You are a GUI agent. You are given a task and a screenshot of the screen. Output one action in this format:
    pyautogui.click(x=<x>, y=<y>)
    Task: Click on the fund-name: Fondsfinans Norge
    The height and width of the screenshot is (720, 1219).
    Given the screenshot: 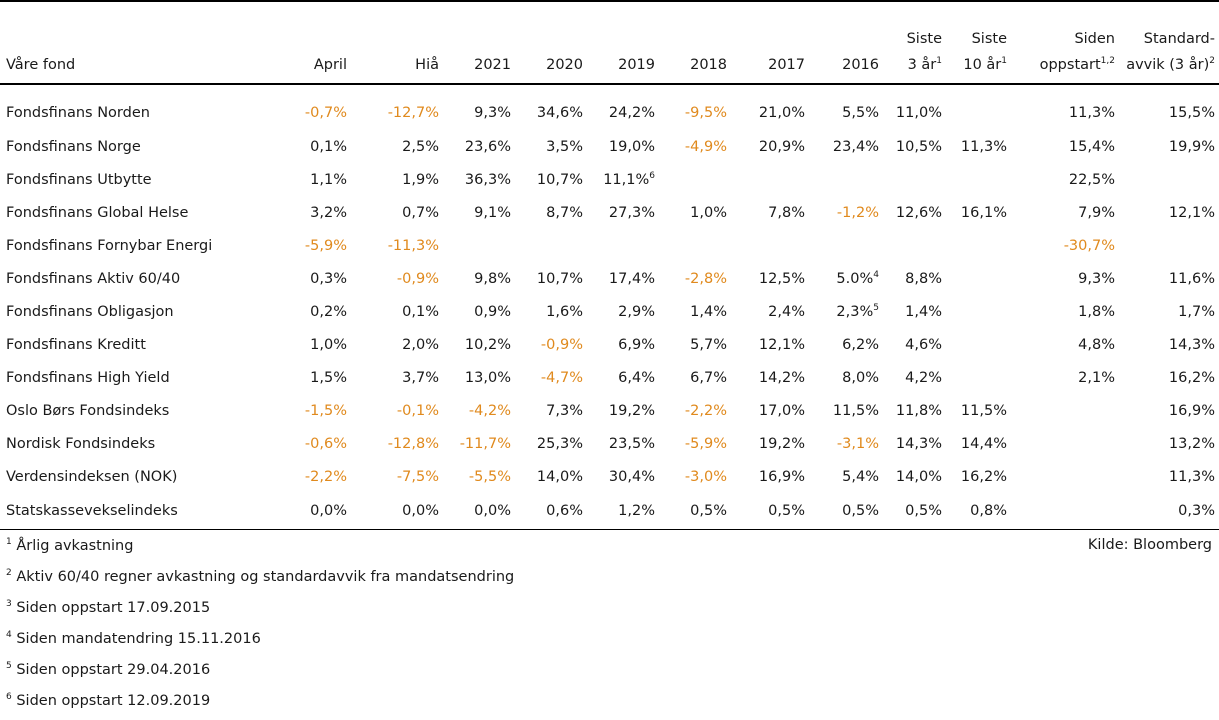 What is the action you would take?
    pyautogui.click(x=73, y=146)
    